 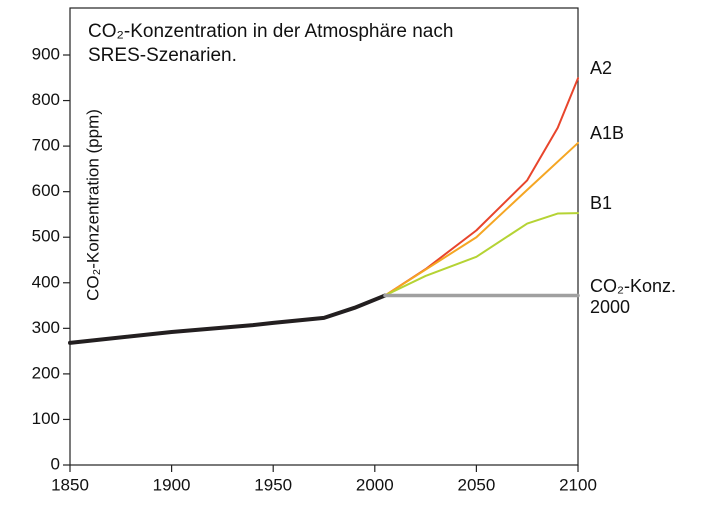 What do you see at coordinates (172, 484) in the screenshot?
I see `x-tick-label: 1900` at bounding box center [172, 484].